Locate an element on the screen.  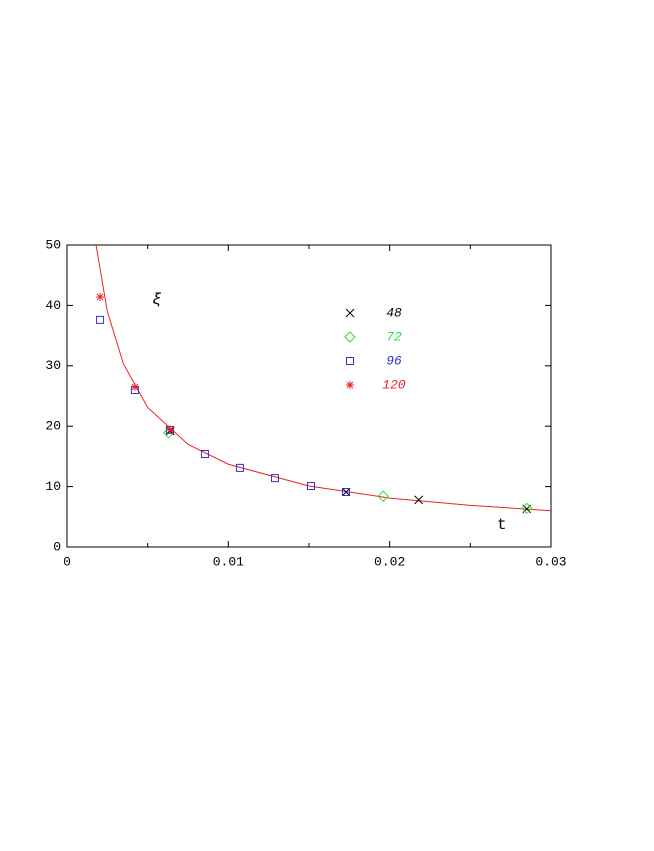
y-axis-label: ξ is located at coordinates (157, 300).